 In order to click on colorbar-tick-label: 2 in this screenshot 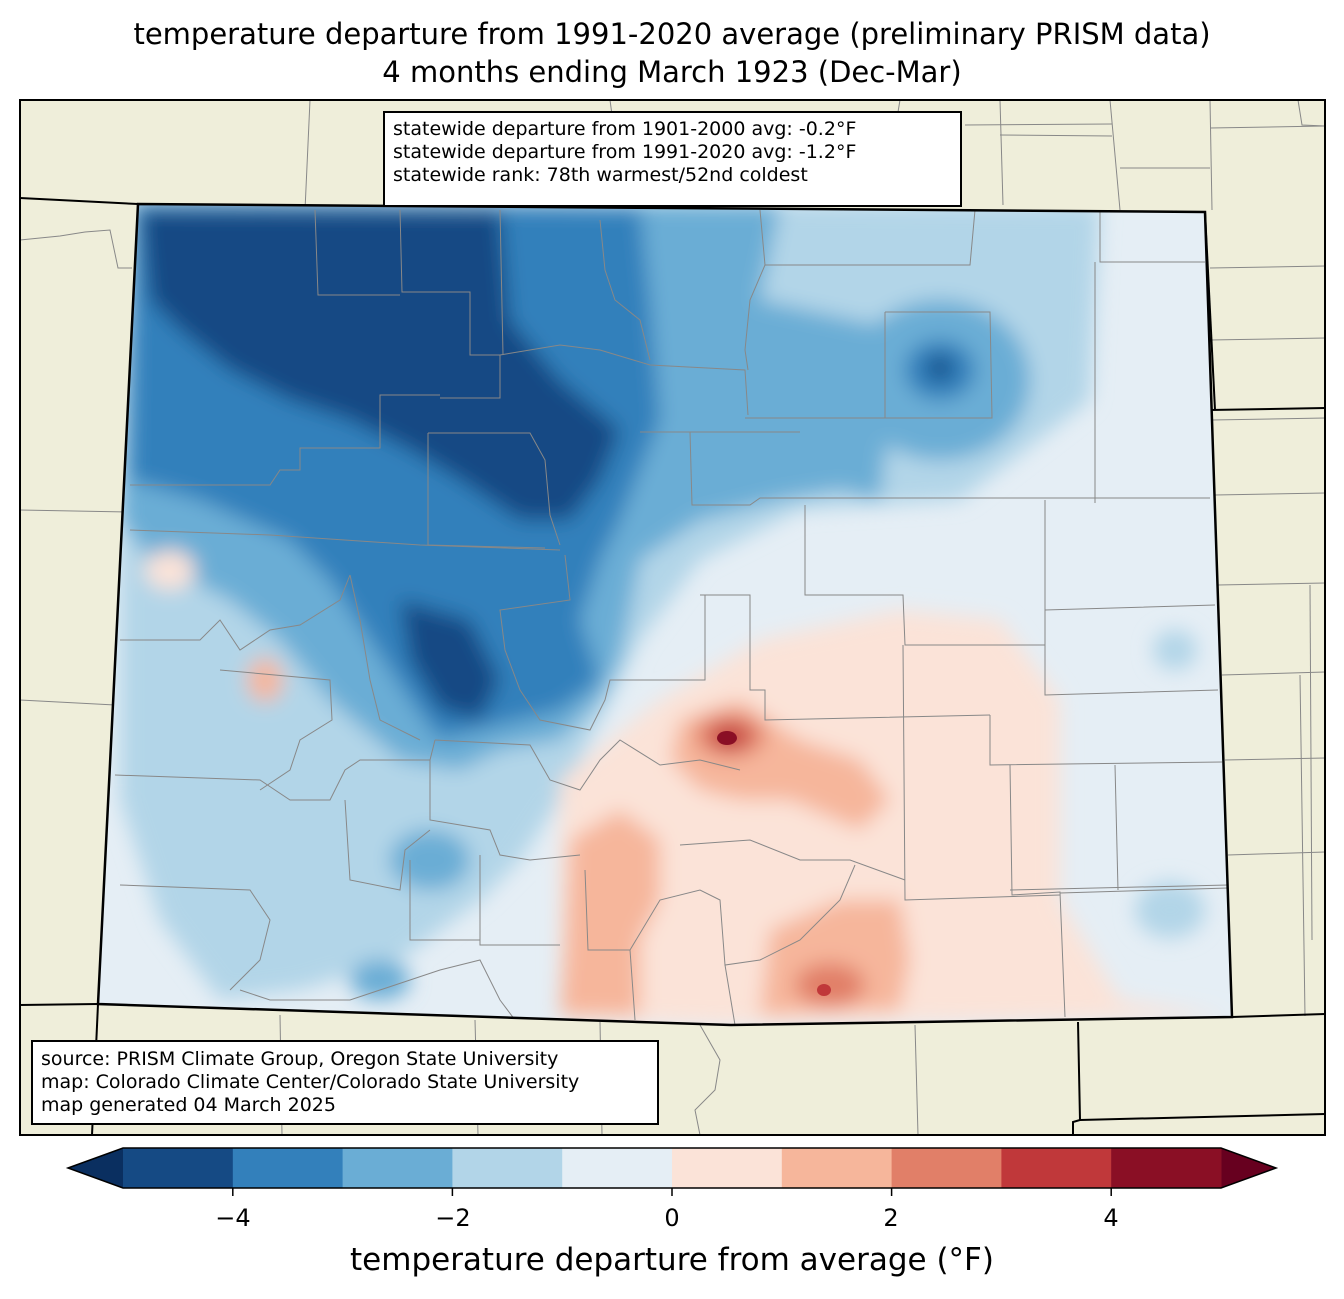, I will do `click(891, 1218)`.